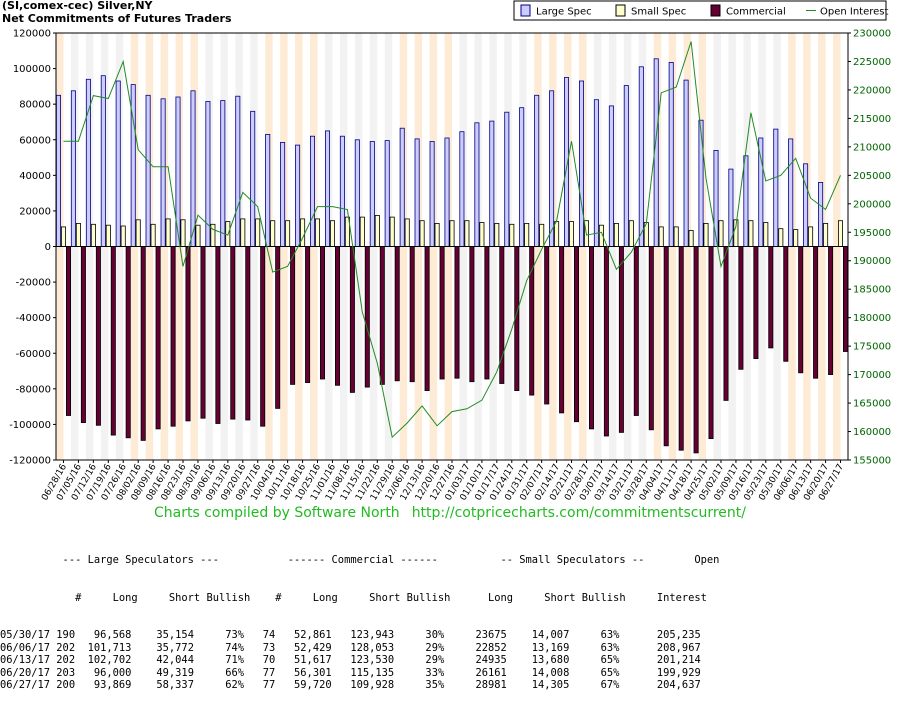  Describe the element at coordinates (363, 672) in the screenshot. I see `cell-c-short: 115,135` at that location.